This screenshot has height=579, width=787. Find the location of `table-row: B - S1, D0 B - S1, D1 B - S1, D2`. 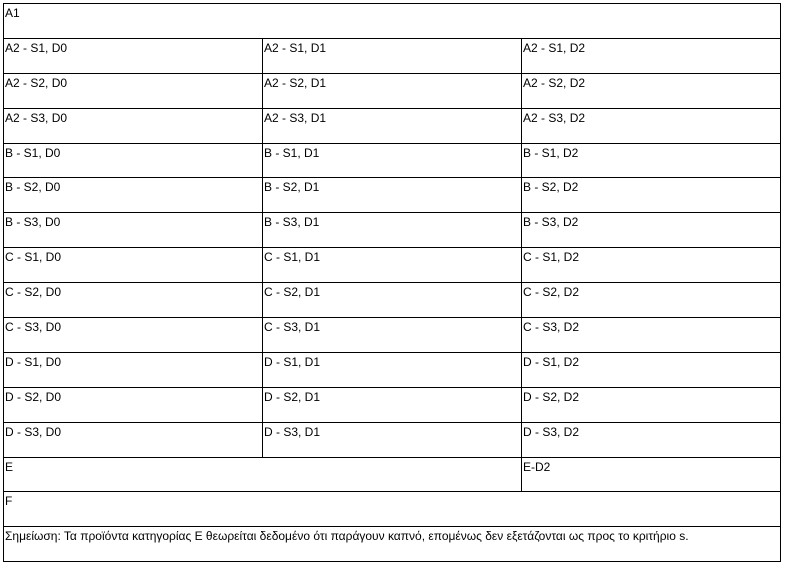

table-row: B - S1, D0 B - S1, D1 B - S1, D2 is located at coordinates (392, 160).